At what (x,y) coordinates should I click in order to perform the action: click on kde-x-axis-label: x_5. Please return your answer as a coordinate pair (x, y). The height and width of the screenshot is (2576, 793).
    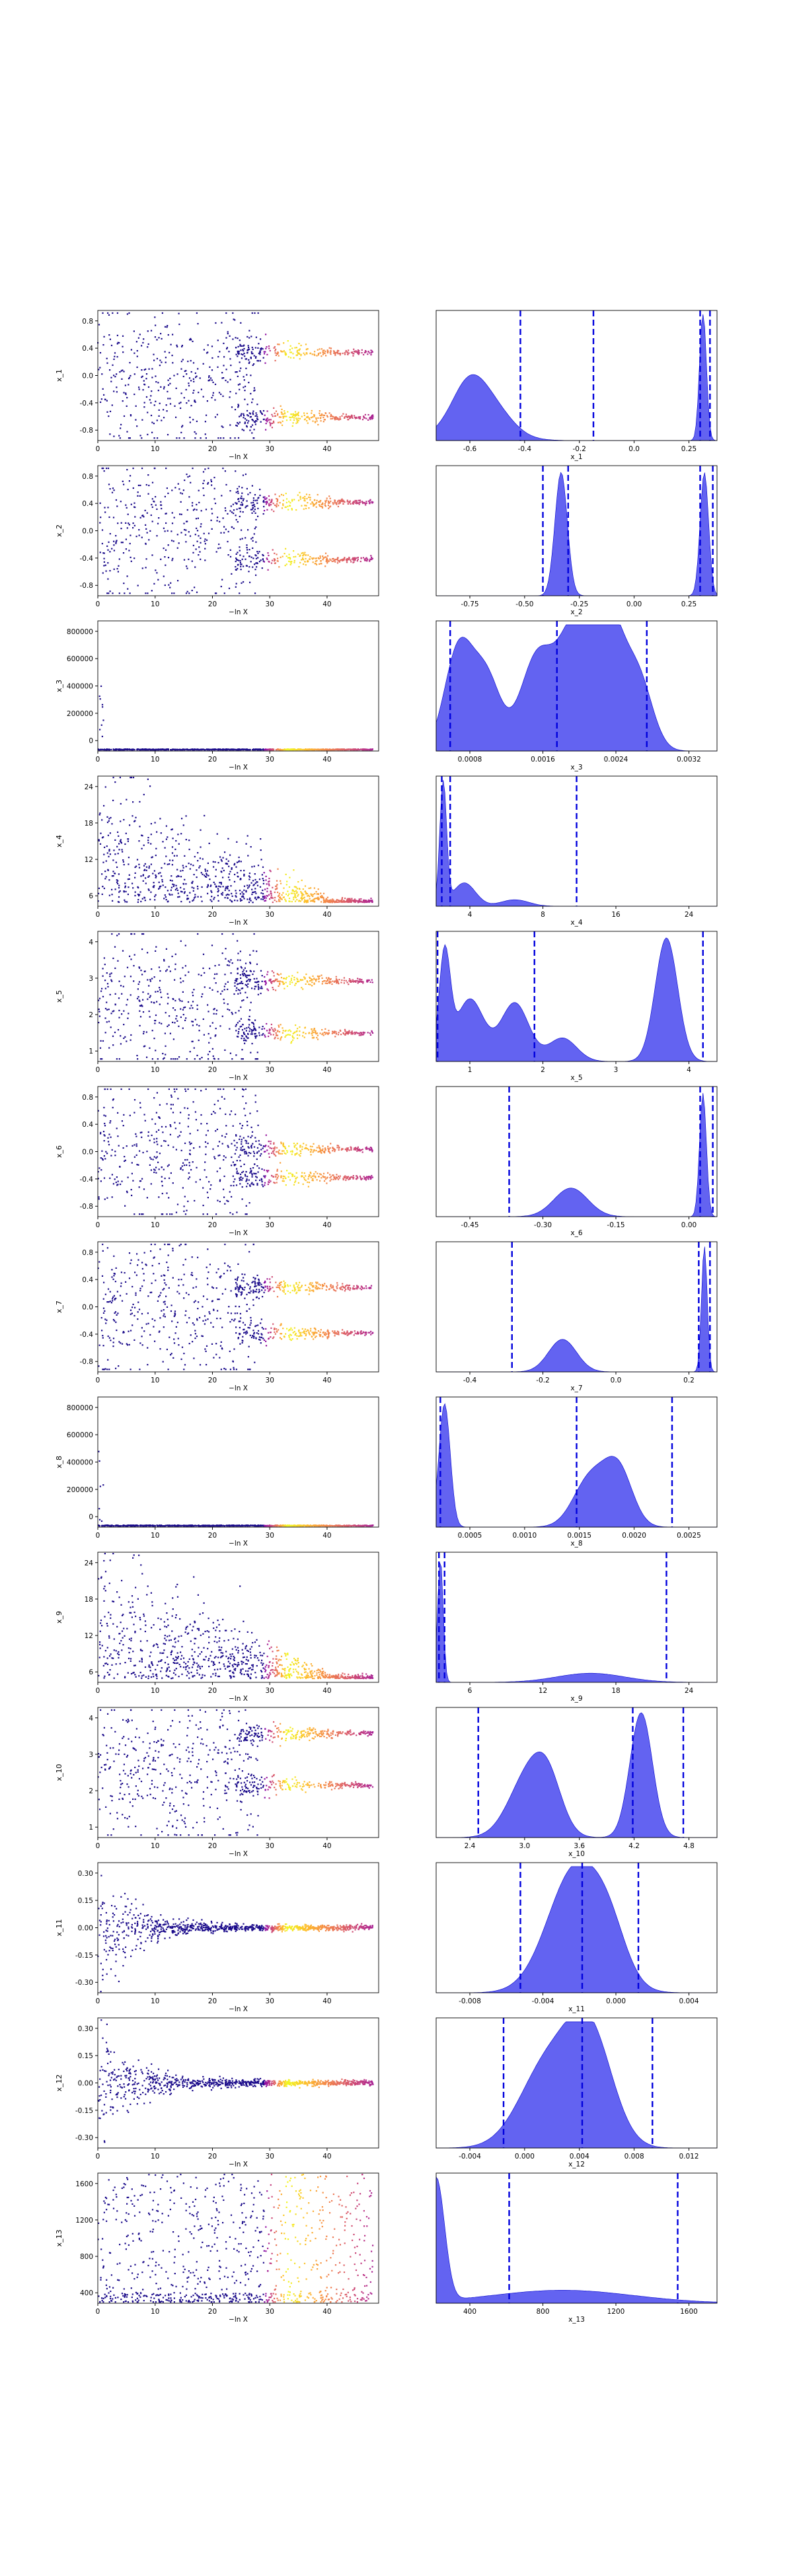
    Looking at the image, I should click on (576, 1078).